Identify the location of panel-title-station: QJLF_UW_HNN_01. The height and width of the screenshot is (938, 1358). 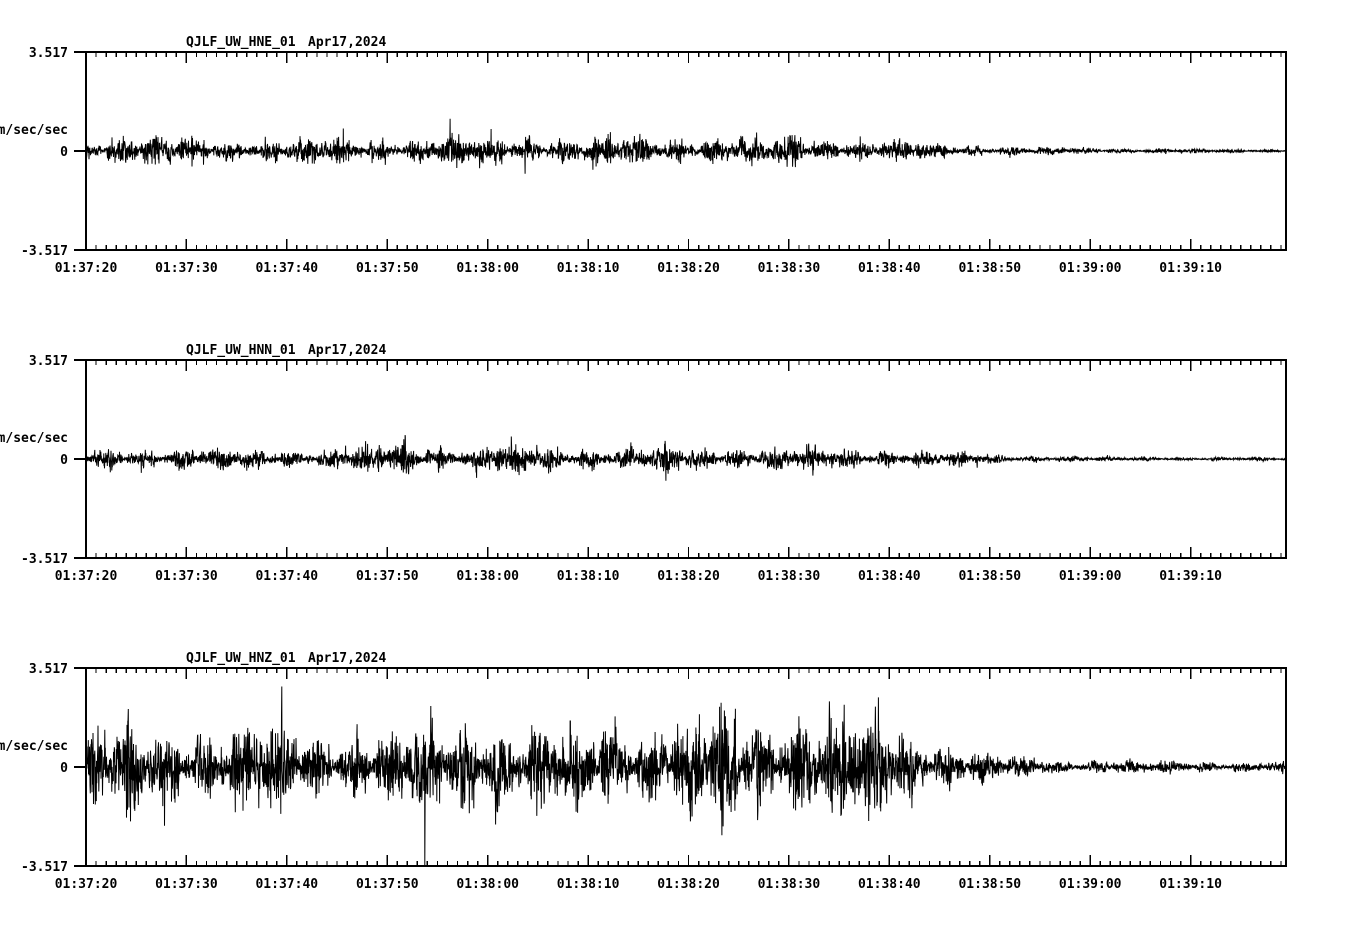
(241, 350).